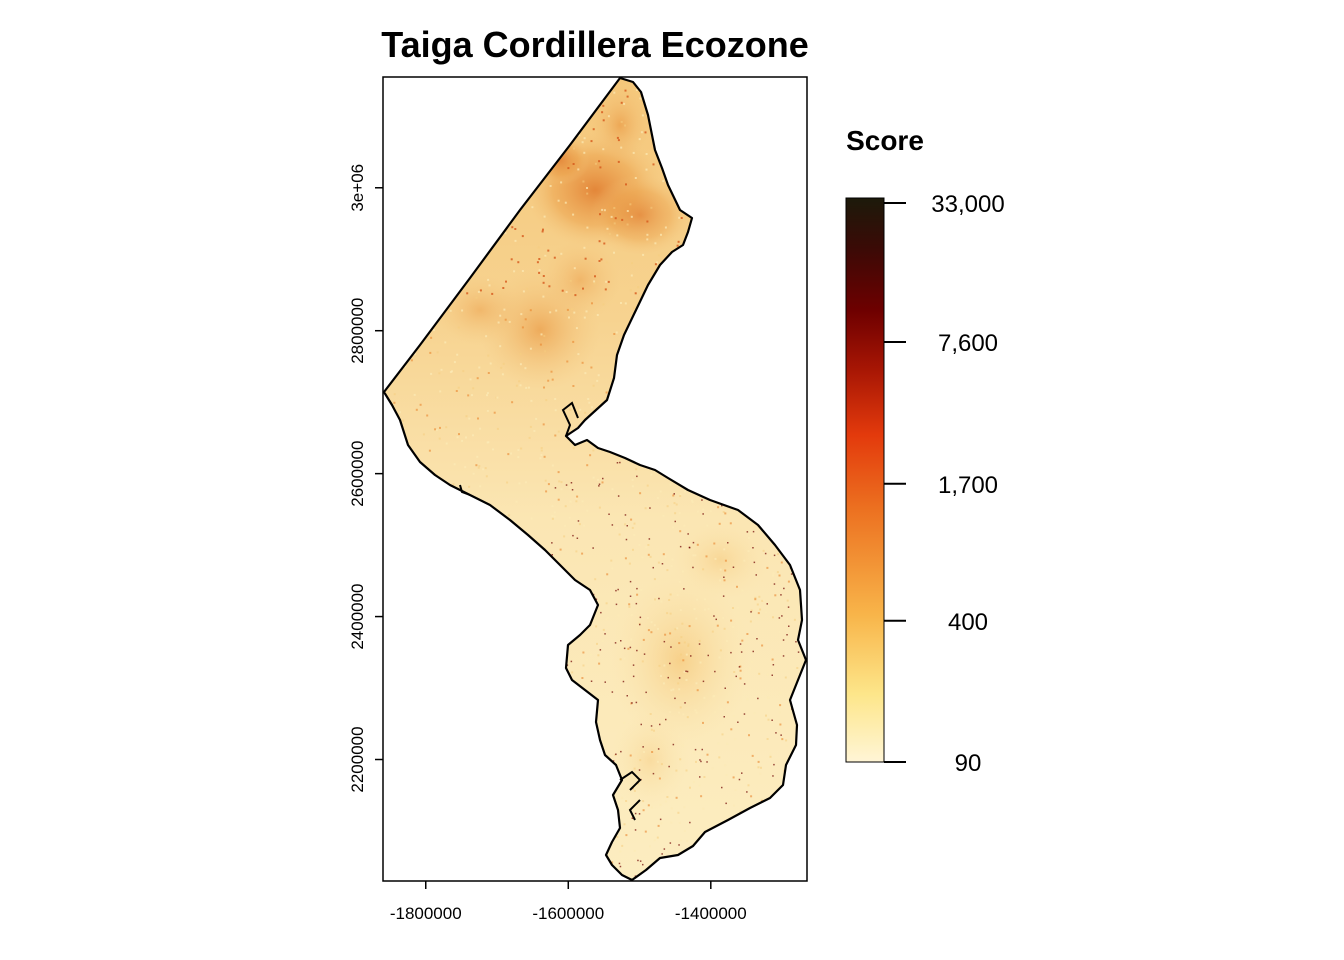 The width and height of the screenshot is (1344, 960). Describe the element at coordinates (357, 759) in the screenshot. I see `y-tick-label: 2200000` at that location.